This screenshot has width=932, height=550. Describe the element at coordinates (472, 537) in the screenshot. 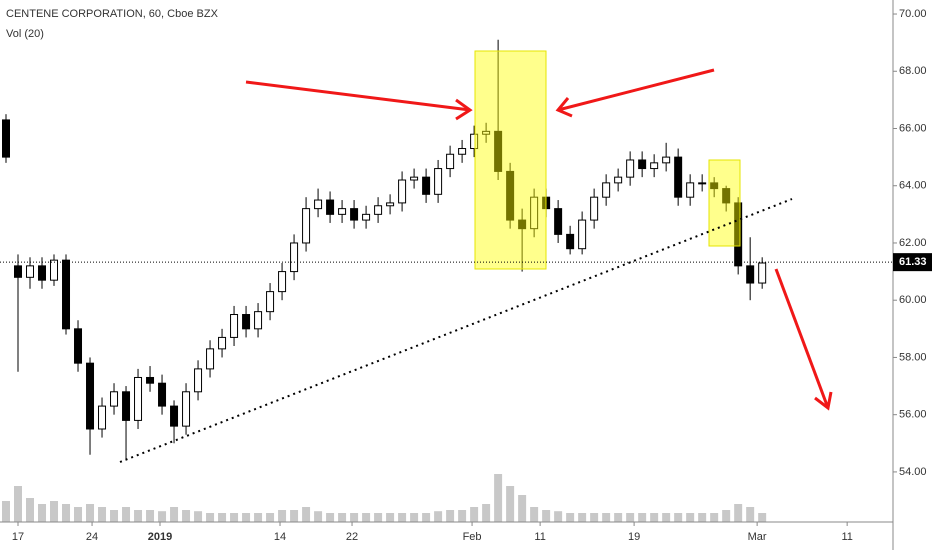

I see `x-tick-label: Feb` at that location.